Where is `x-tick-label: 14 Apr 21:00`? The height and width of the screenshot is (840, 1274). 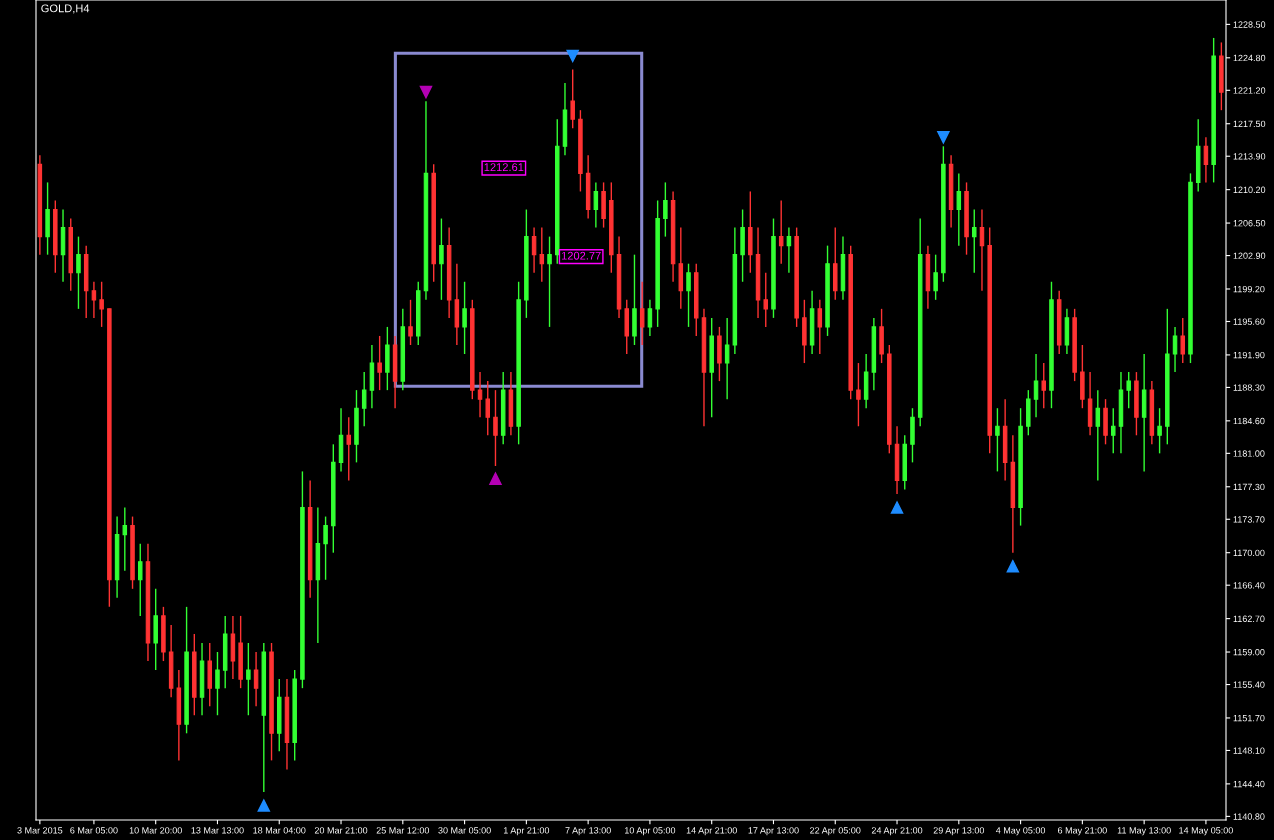
x-tick-label: 14 Apr 21:00 is located at coordinates (711, 831).